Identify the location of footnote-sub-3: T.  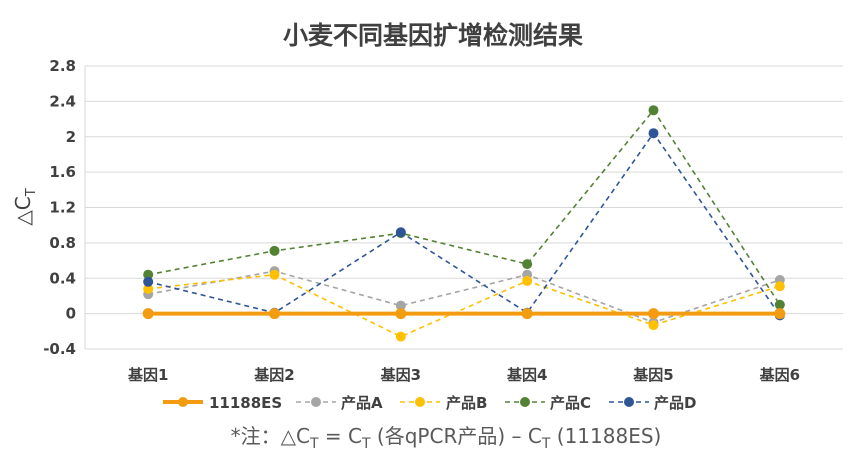
(546, 444).